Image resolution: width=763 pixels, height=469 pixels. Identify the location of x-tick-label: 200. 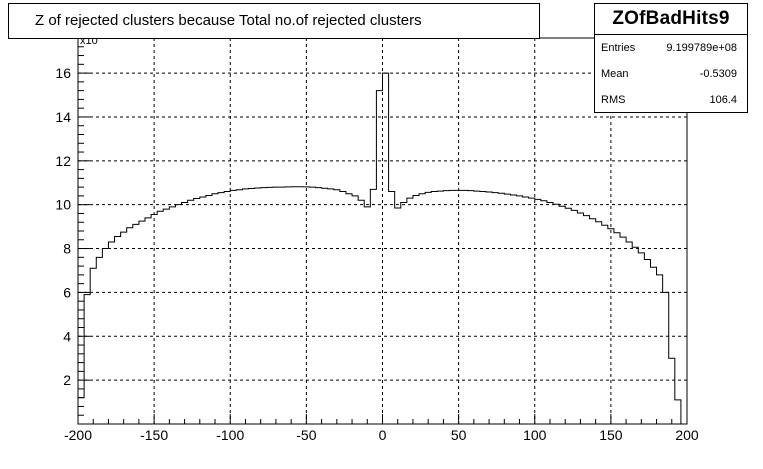
(687, 435).